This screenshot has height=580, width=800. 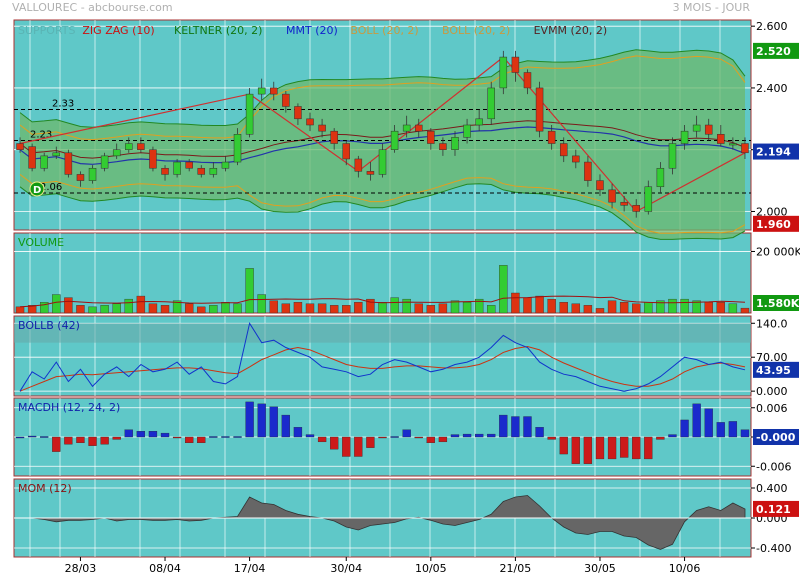 I want to click on price-last-value-box, so click(x=776, y=151).